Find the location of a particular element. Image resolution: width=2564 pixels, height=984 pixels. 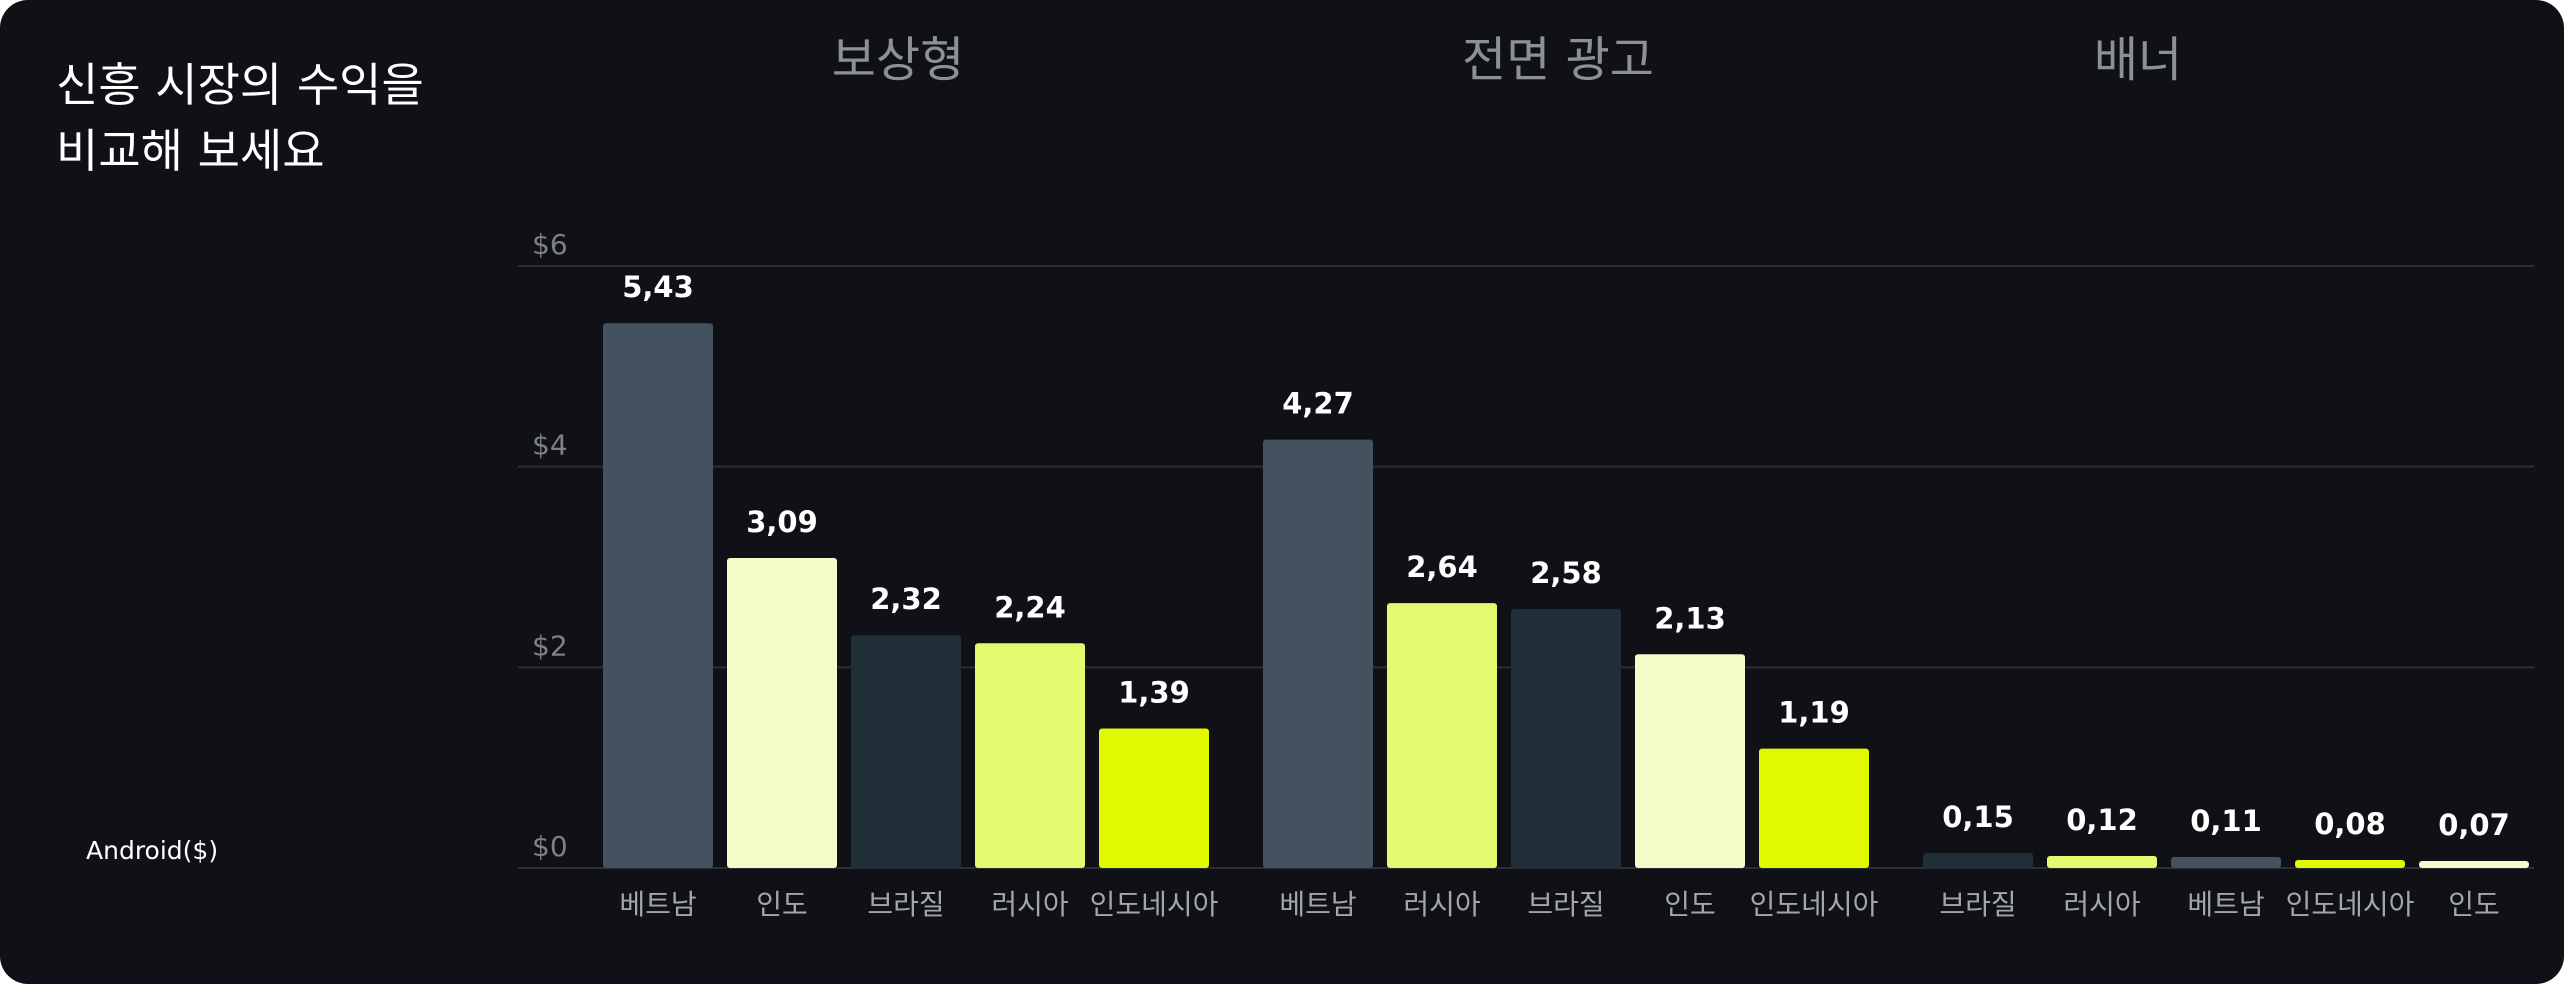

data-label: 0,15 is located at coordinates (1978, 817).